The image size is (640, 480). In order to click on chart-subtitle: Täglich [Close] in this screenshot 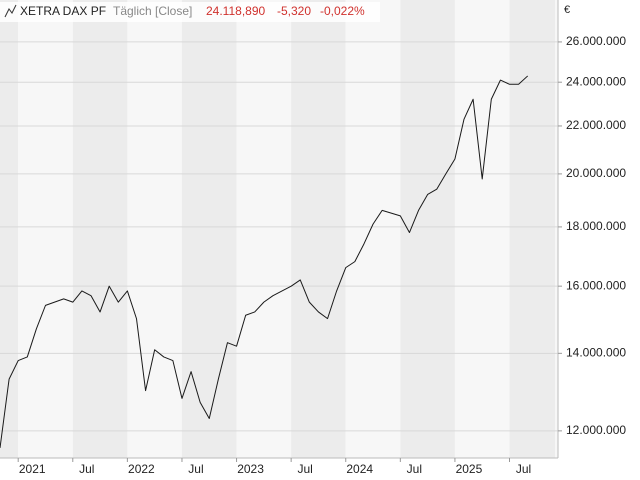, I will do `click(152, 11)`.